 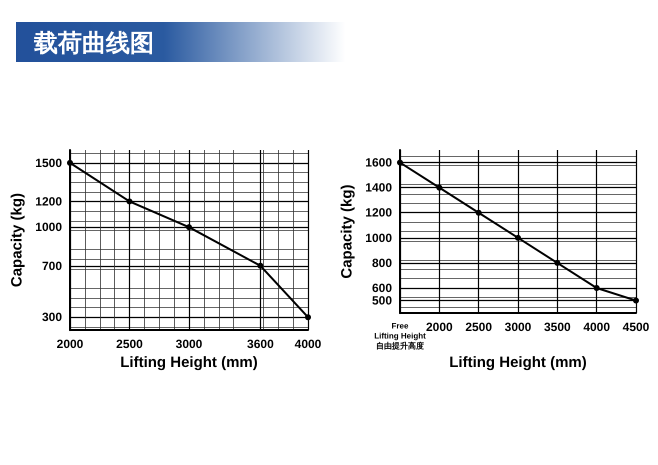 What do you see at coordinates (378, 163) in the screenshot?
I see `y-tick-label: 1600` at bounding box center [378, 163].